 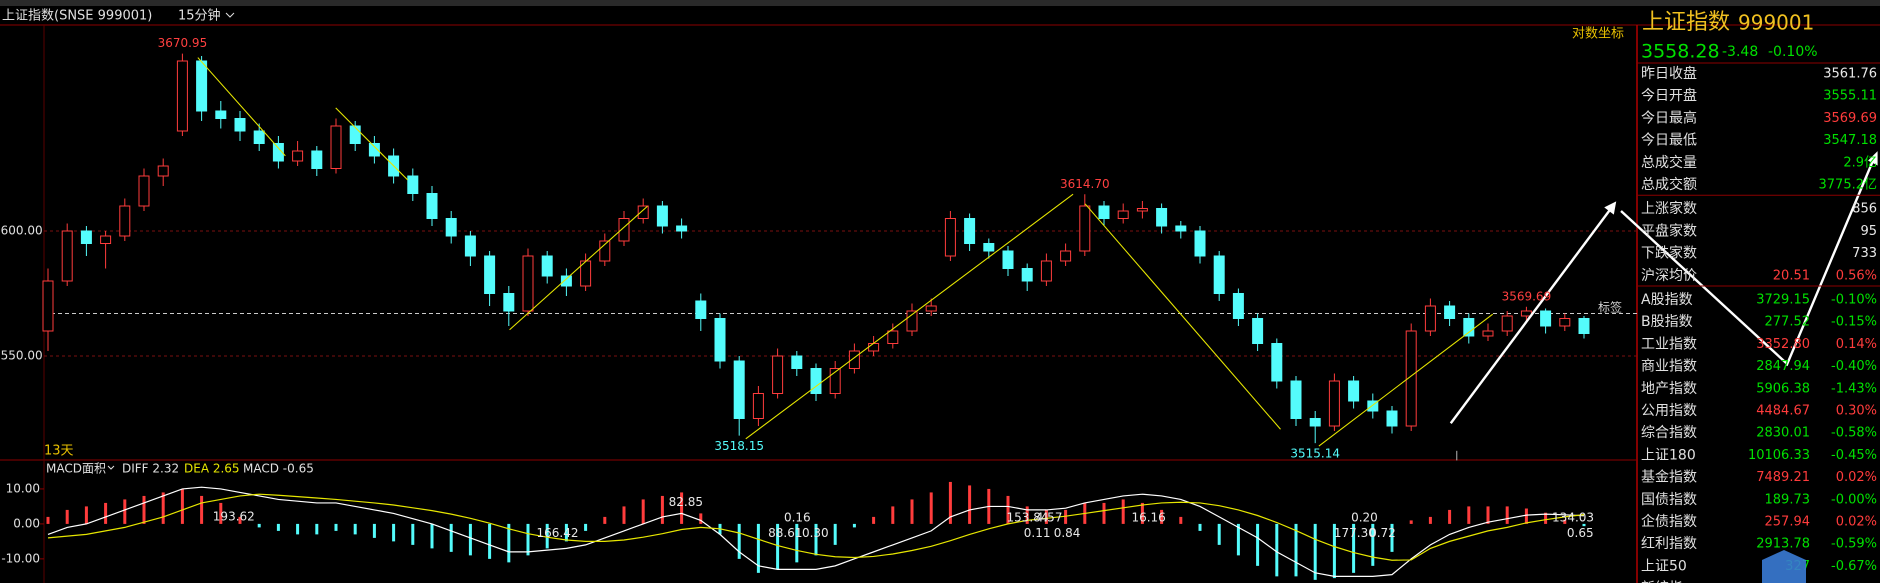 What do you see at coordinates (1856, 477) in the screenshot?
I see `panel-pct: 0.02%` at bounding box center [1856, 477].